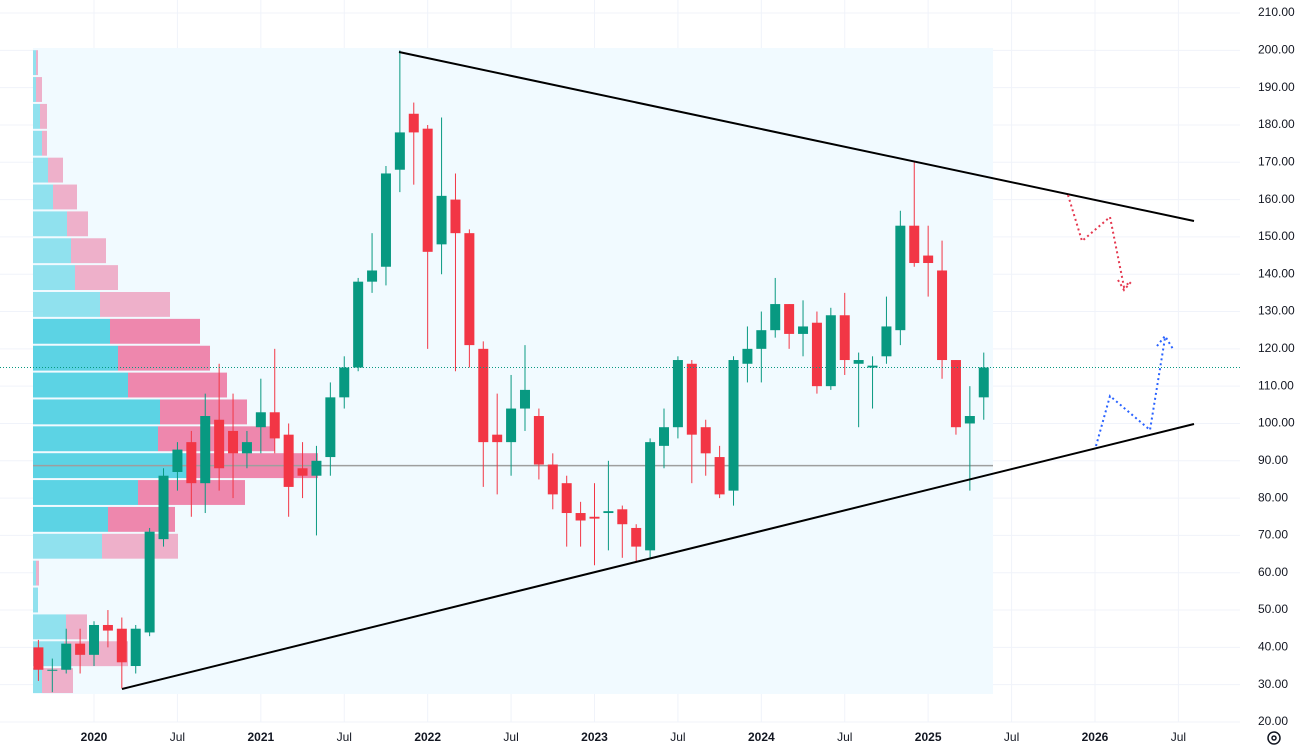  What do you see at coordinates (427, 737) in the screenshot?
I see `x-tick-label: 2022` at bounding box center [427, 737].